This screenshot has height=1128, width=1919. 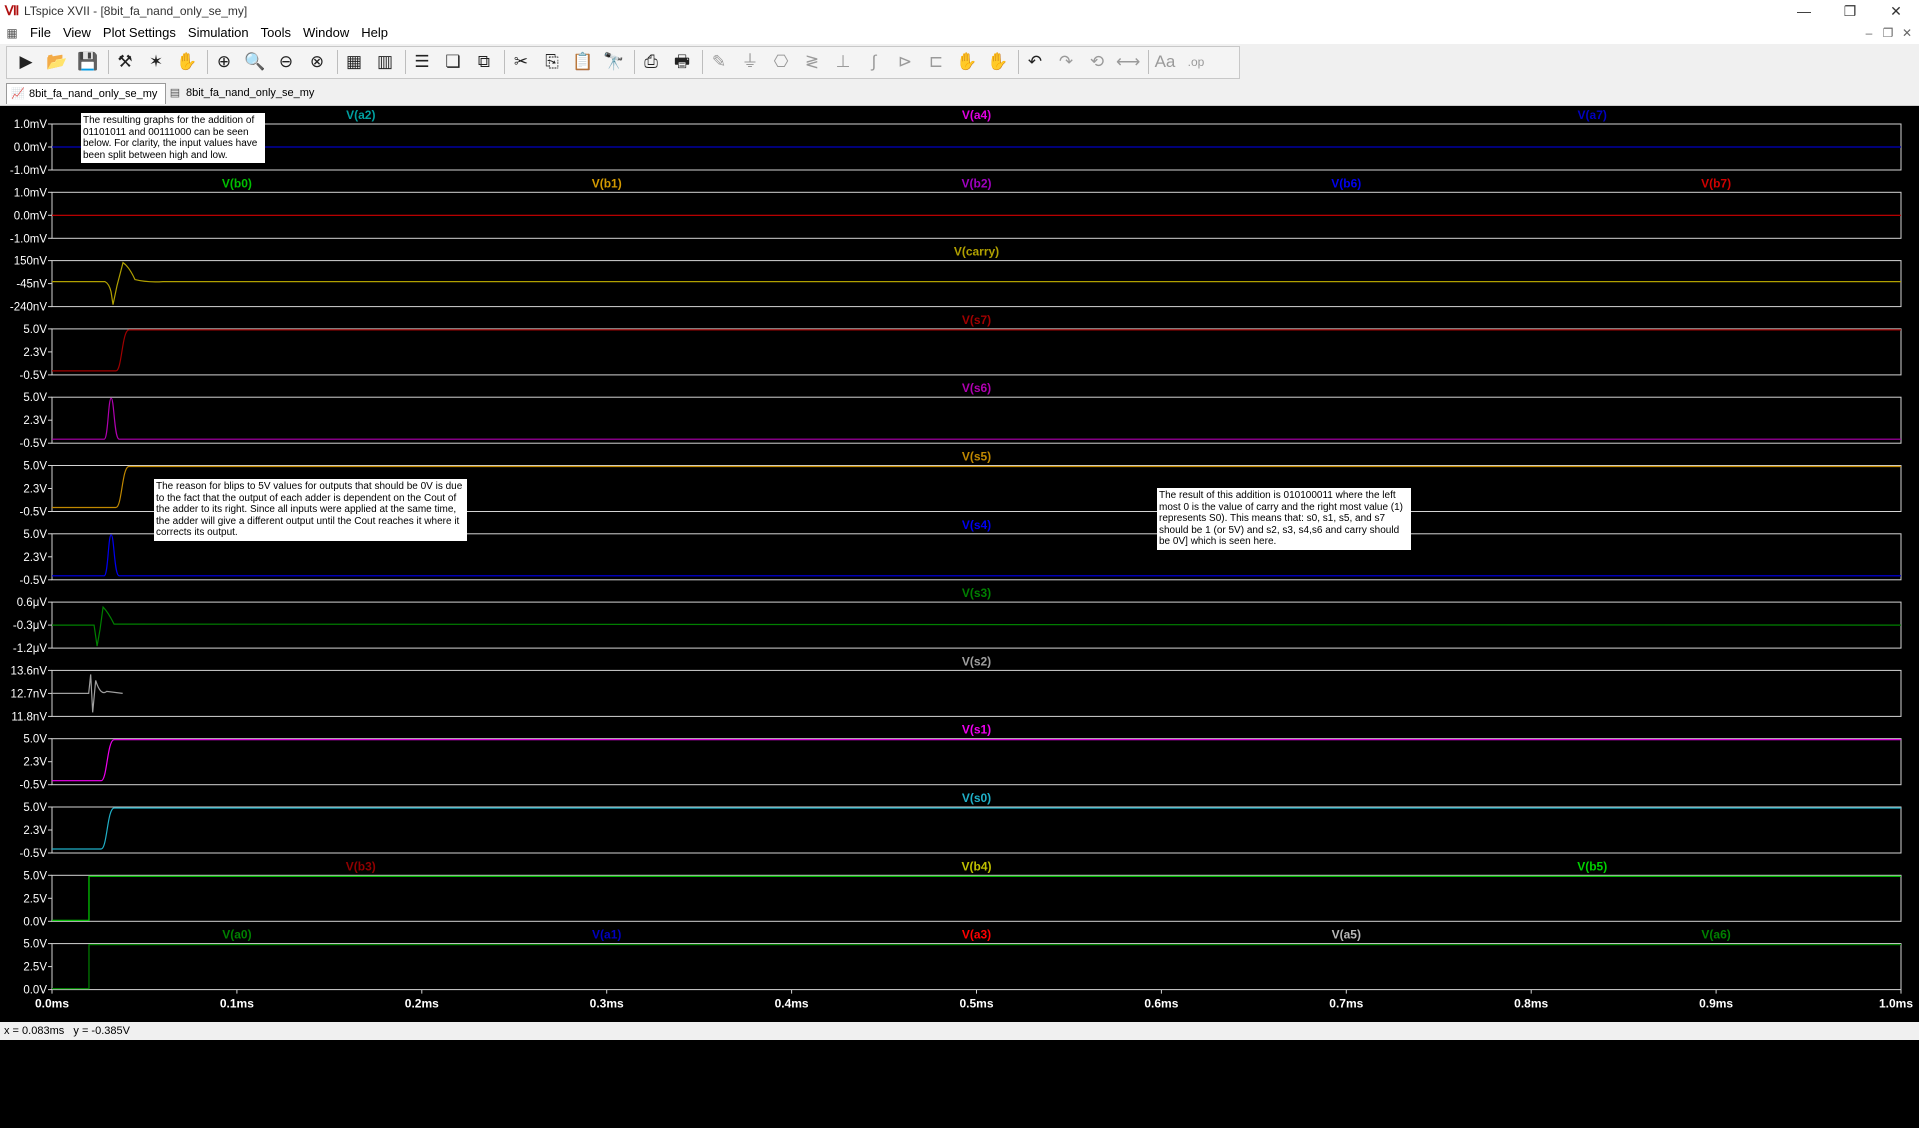 I want to click on grid-icon: ▥, so click(x=385, y=61).